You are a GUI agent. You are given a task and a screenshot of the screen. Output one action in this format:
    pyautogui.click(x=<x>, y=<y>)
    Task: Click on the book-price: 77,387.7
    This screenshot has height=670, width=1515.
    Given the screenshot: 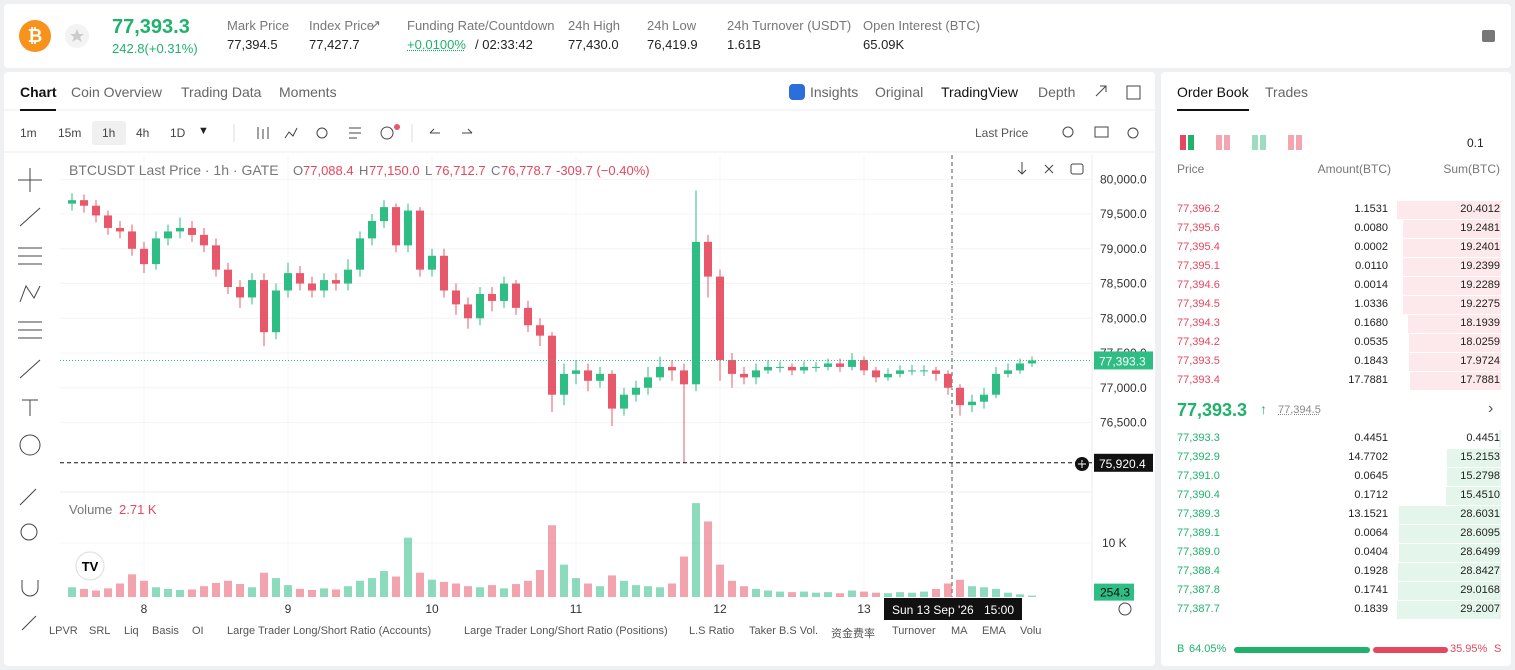 What is the action you would take?
    pyautogui.click(x=1198, y=609)
    